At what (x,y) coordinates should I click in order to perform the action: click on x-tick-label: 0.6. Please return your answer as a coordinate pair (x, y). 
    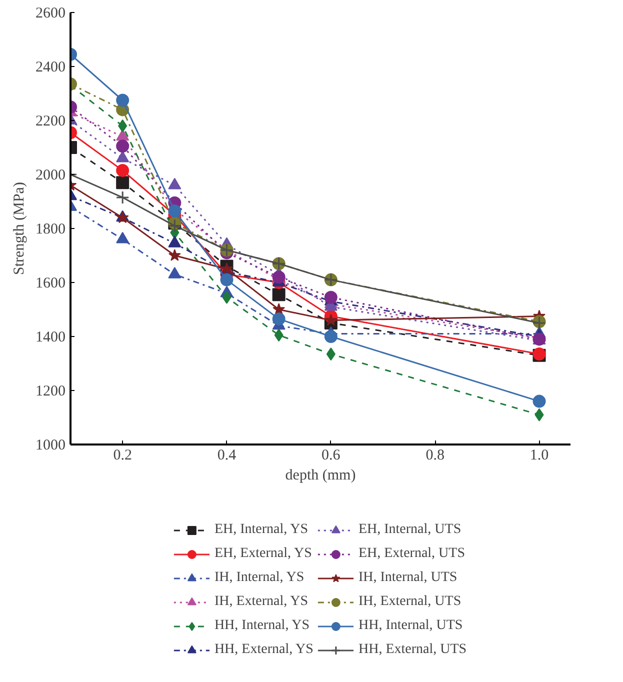
    Looking at the image, I should click on (331, 456).